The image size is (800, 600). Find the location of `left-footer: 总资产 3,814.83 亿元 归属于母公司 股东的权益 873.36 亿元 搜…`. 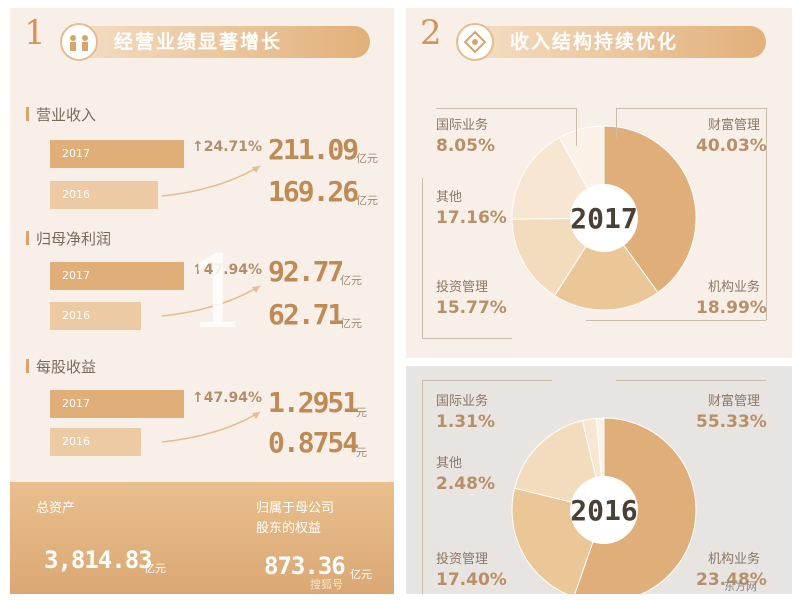

left-footer: 总资产 3,814.83 亿元 归属于母公司 股东的权益 873.36 亿元 搜… is located at coordinates (202, 538).